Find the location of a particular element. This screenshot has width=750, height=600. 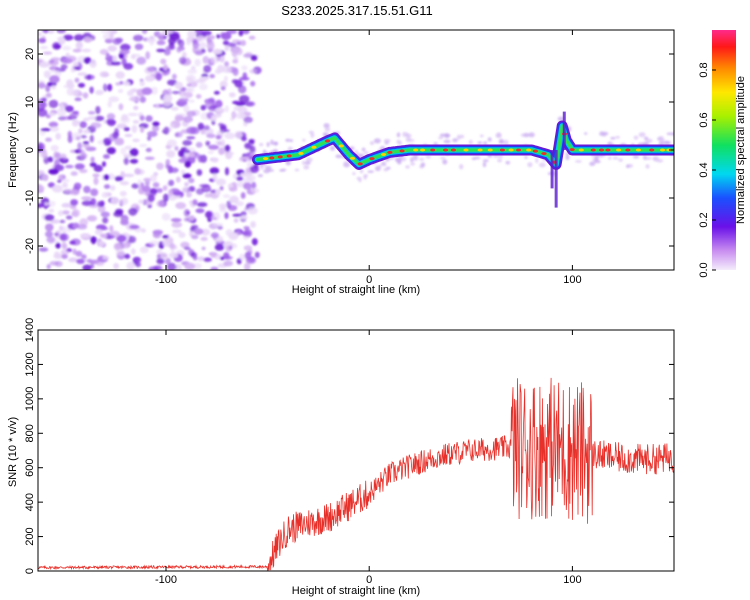

colorbar-tick-label: 0.8 is located at coordinates (704, 69).